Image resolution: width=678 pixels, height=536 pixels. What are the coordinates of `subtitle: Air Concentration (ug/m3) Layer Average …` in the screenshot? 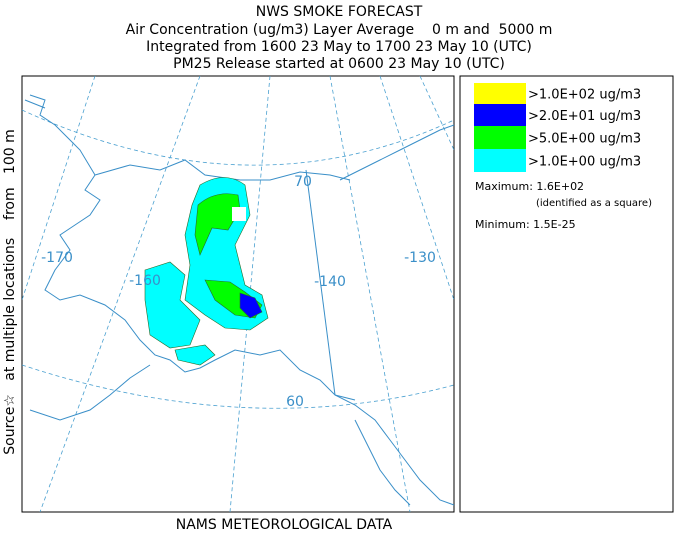 It's located at (339, 30).